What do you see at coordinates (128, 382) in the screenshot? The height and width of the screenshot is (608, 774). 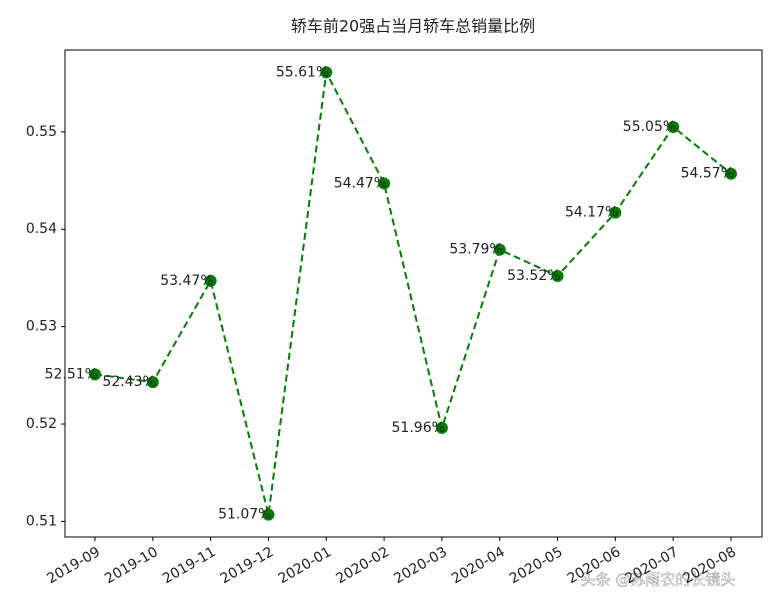 I see `data-label: 52.43%` at bounding box center [128, 382].